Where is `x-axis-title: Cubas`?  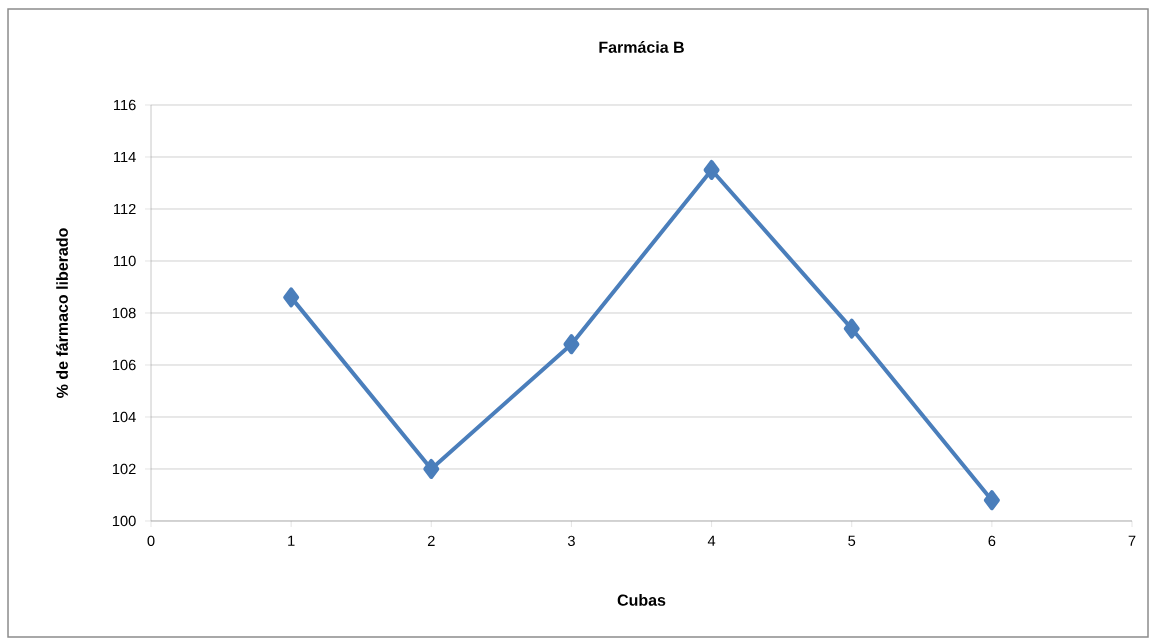 x-axis-title: Cubas is located at coordinates (641, 600).